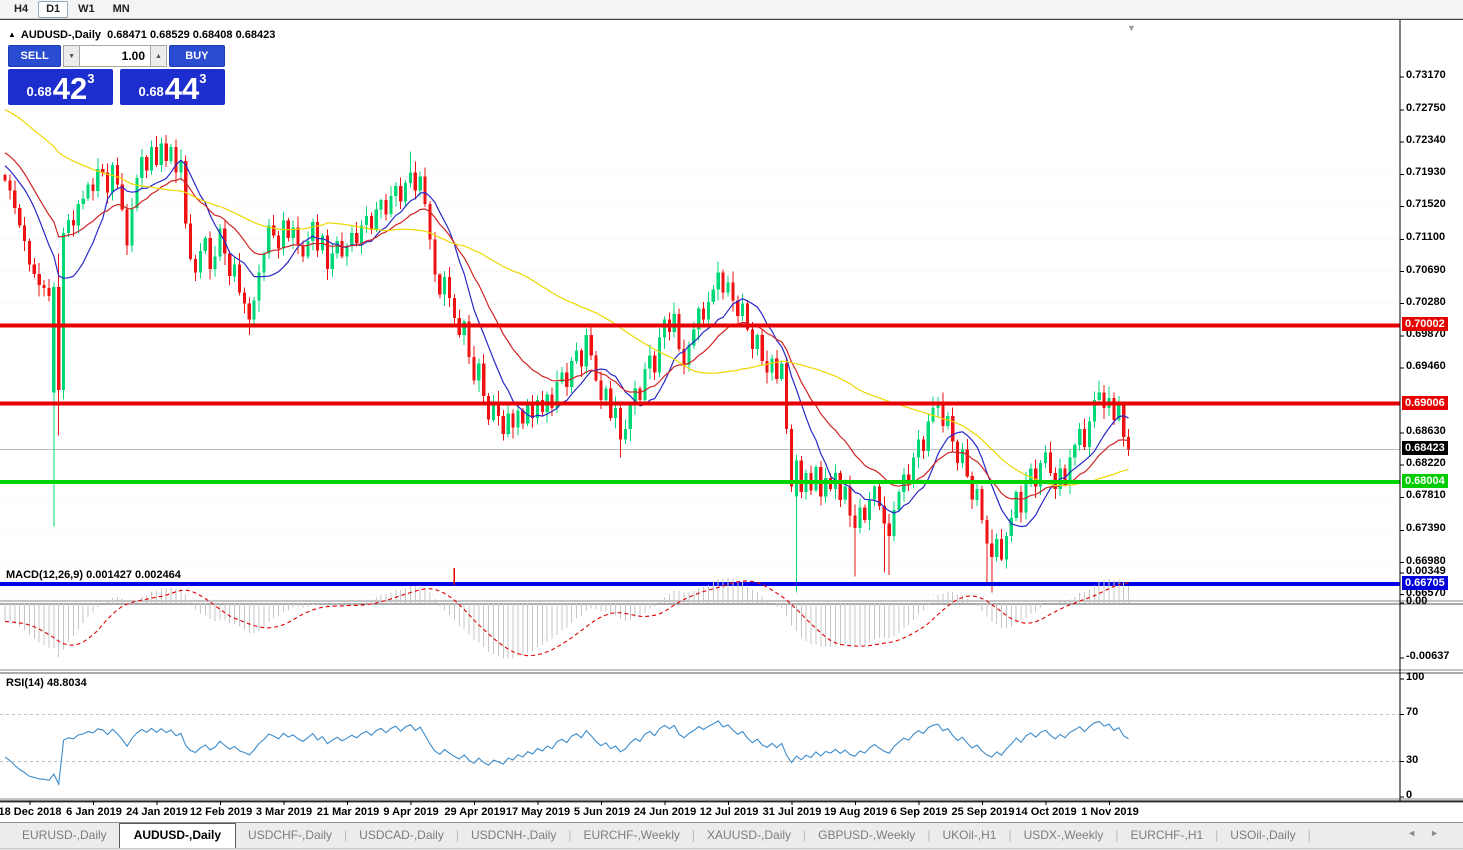 The height and width of the screenshot is (850, 1463). Describe the element at coordinates (538, 812) in the screenshot. I see `date-axis-label: 17 May 2019` at that location.